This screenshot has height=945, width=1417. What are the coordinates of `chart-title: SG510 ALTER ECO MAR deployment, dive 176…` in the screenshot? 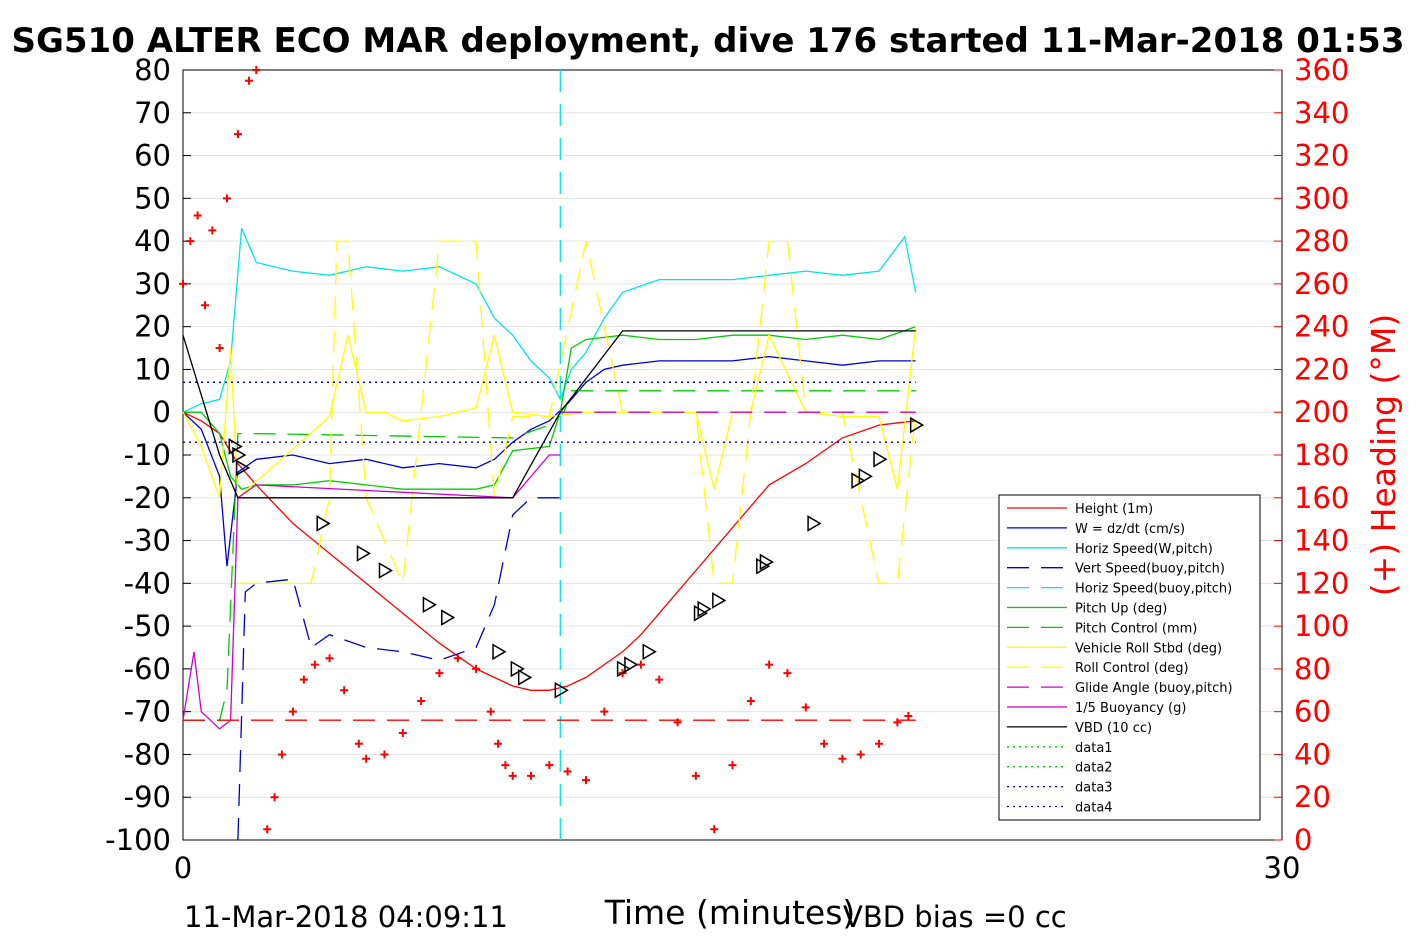 It's located at (707, 41).